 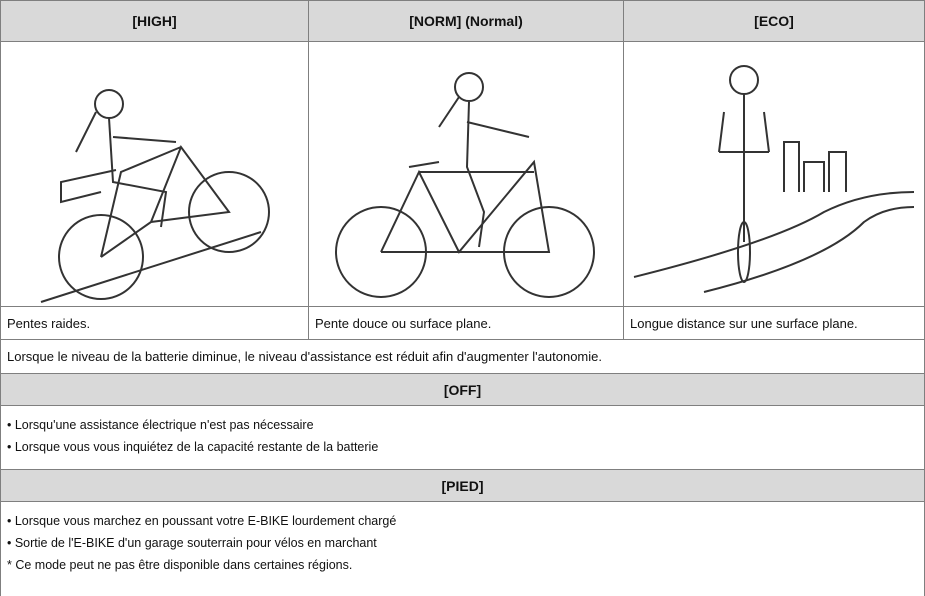 I want to click on section-title: [OFF], so click(x=462, y=390).